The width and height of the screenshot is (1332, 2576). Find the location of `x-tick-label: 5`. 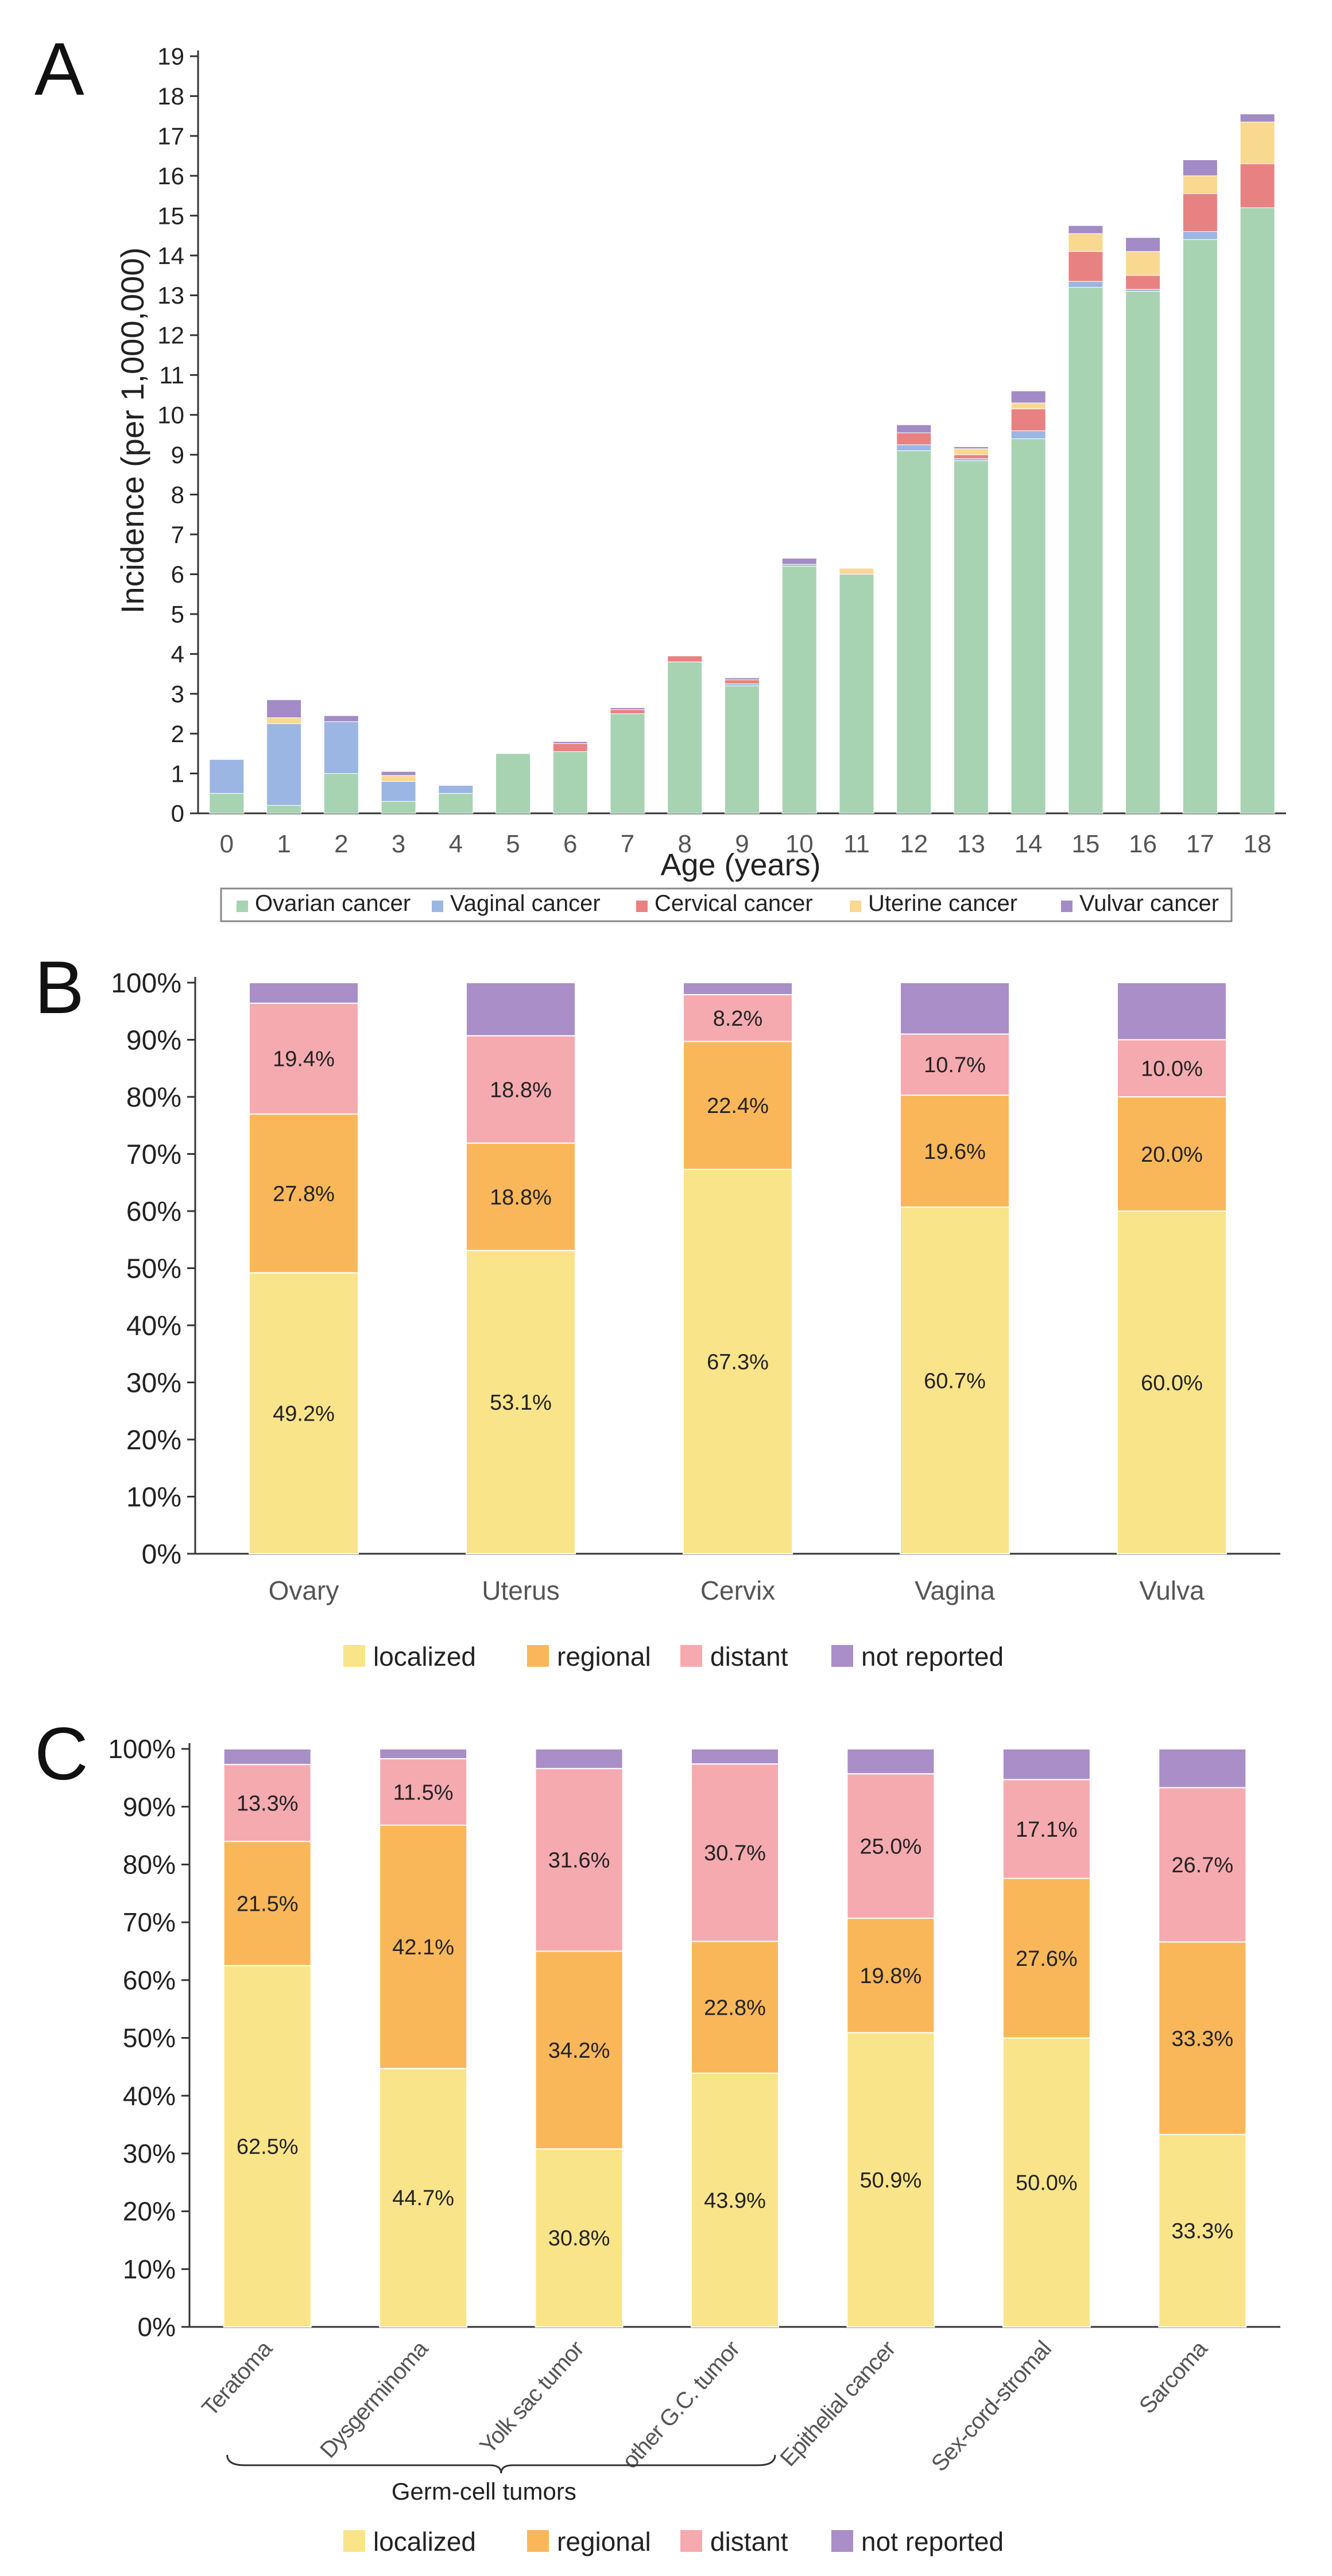

x-tick-label: 5 is located at coordinates (513, 844).